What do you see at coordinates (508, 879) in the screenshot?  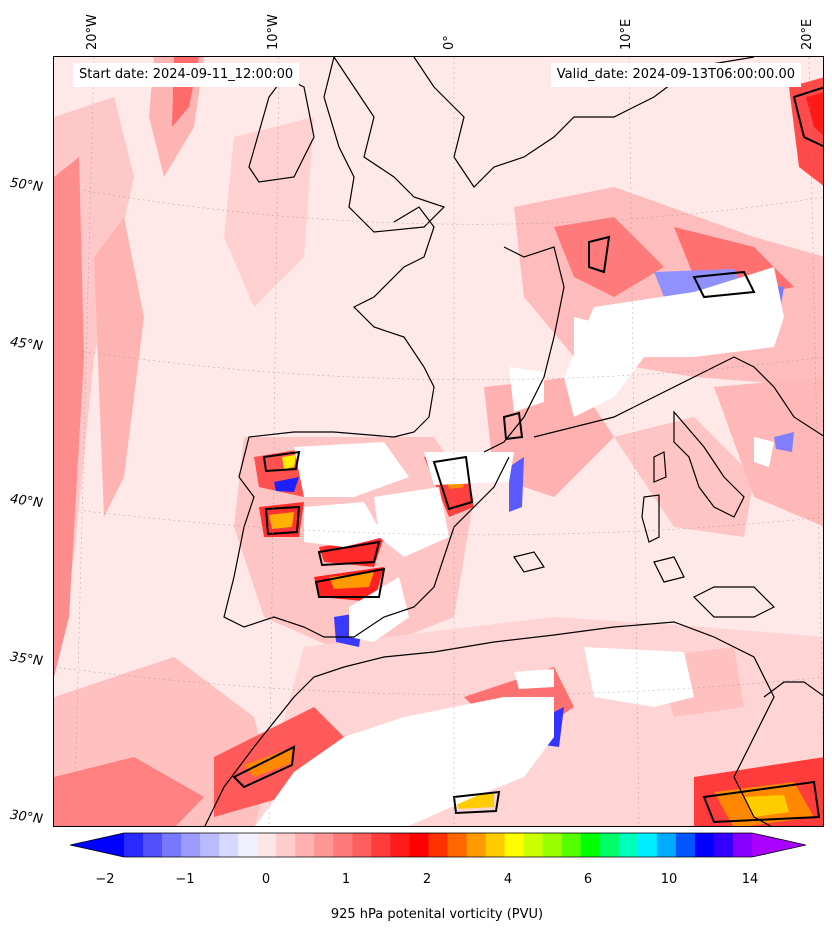 I see `colorbar-tick-label: 4` at bounding box center [508, 879].